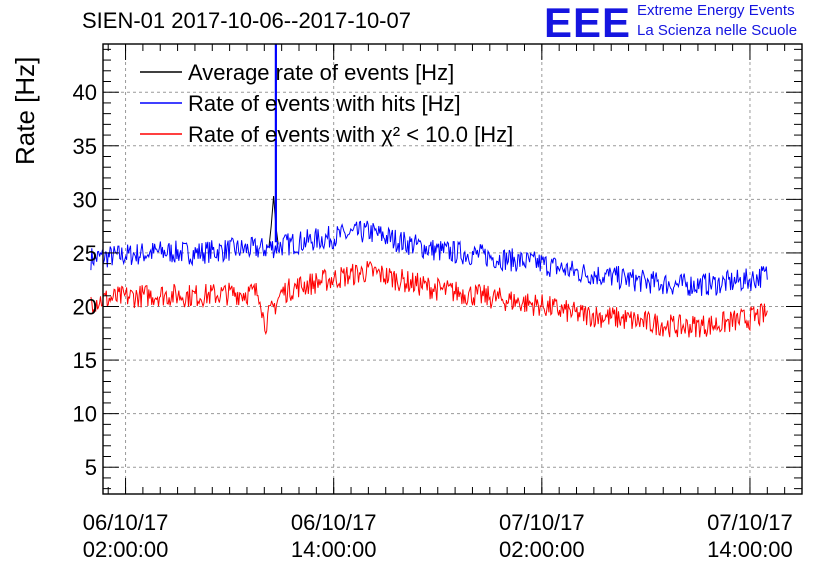 The width and height of the screenshot is (836, 572). I want to click on chart-title: SIEN-01 2017-10-06--2017-10-07, so click(246, 20).